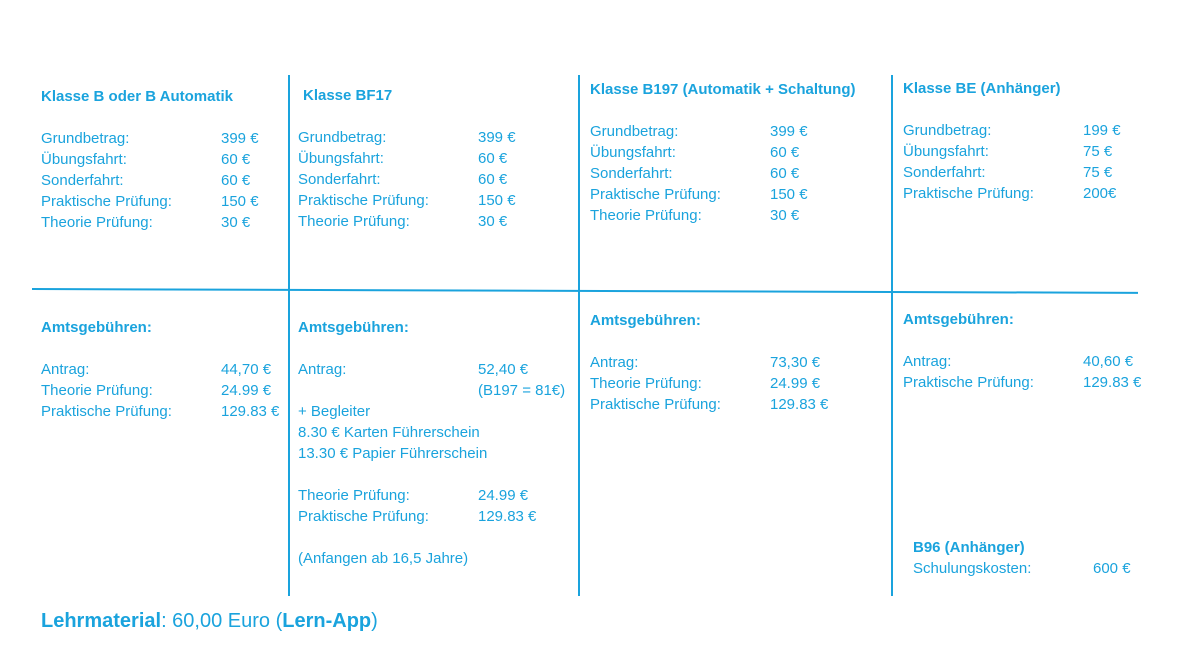 The width and height of the screenshot is (1198, 671). I want to click on price-label: Theorie Prüfung:, so click(97, 222).